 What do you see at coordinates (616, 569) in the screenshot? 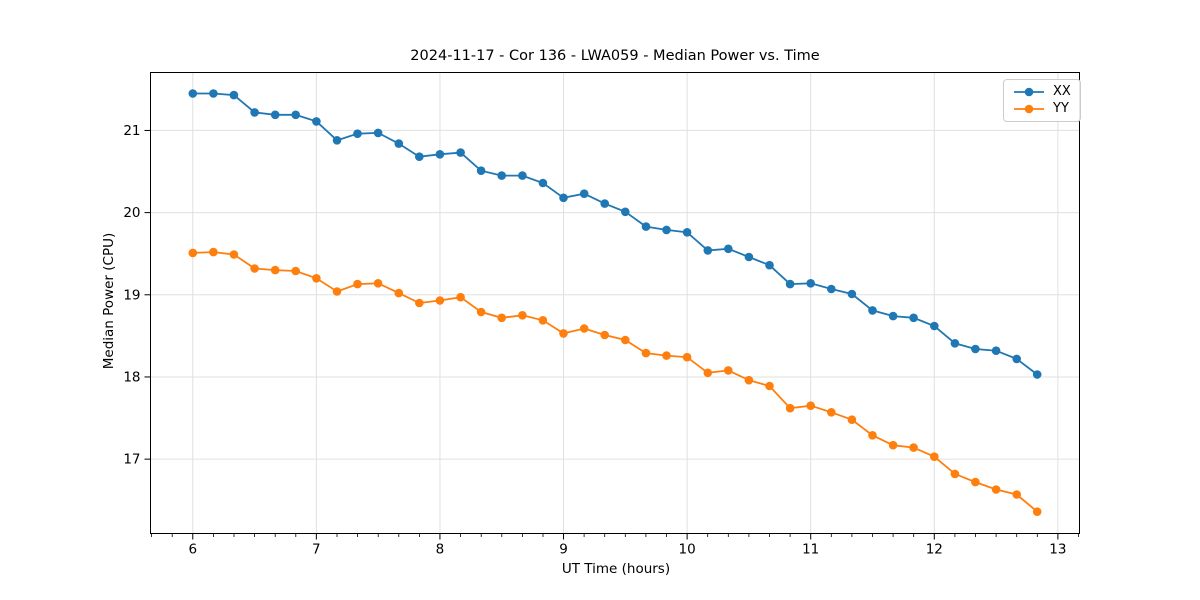
I see `x-axis-label: UT Time (hours)` at bounding box center [616, 569].